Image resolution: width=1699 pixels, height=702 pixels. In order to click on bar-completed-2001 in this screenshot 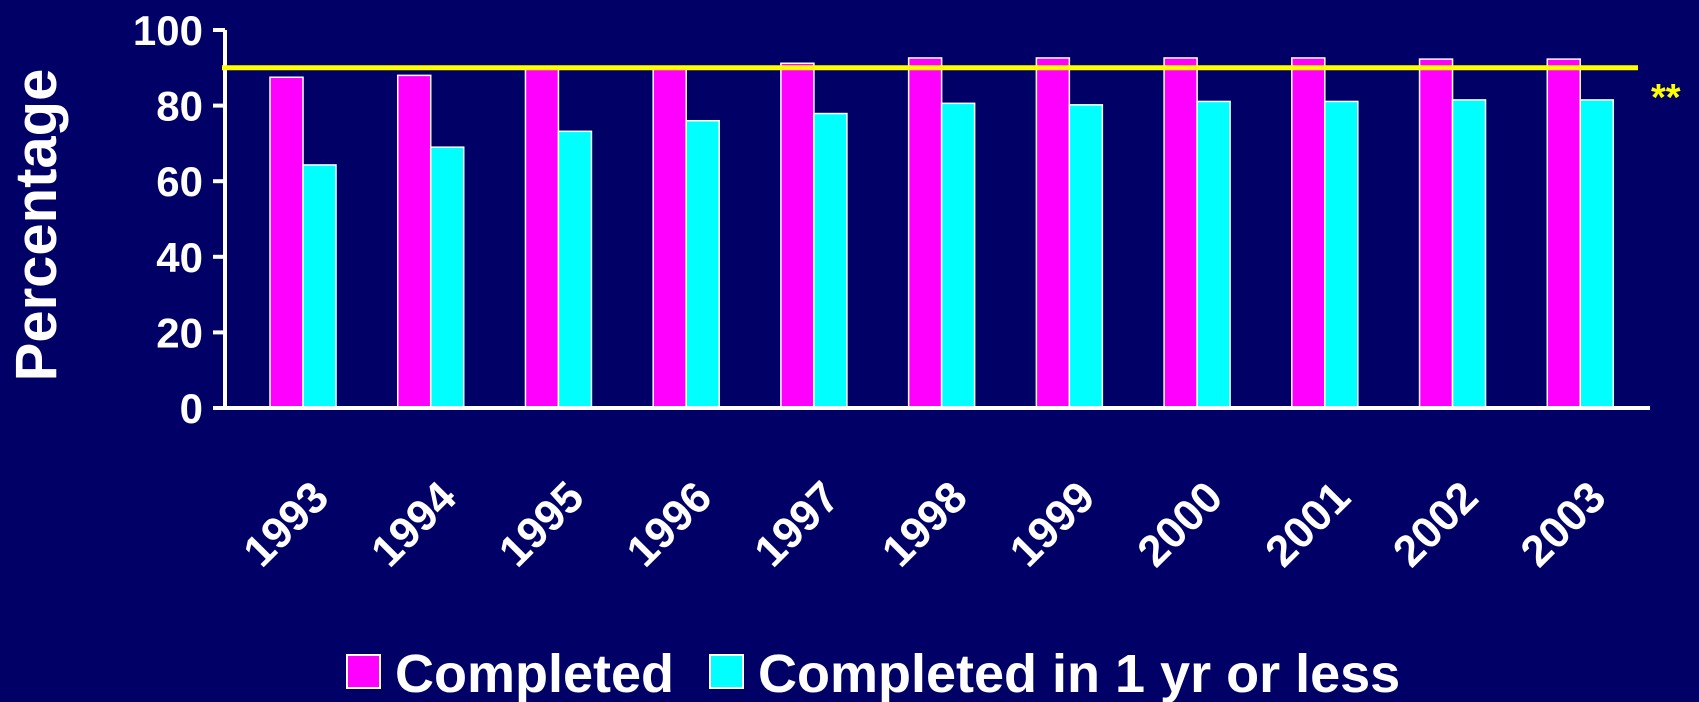, I will do `click(1308, 233)`.